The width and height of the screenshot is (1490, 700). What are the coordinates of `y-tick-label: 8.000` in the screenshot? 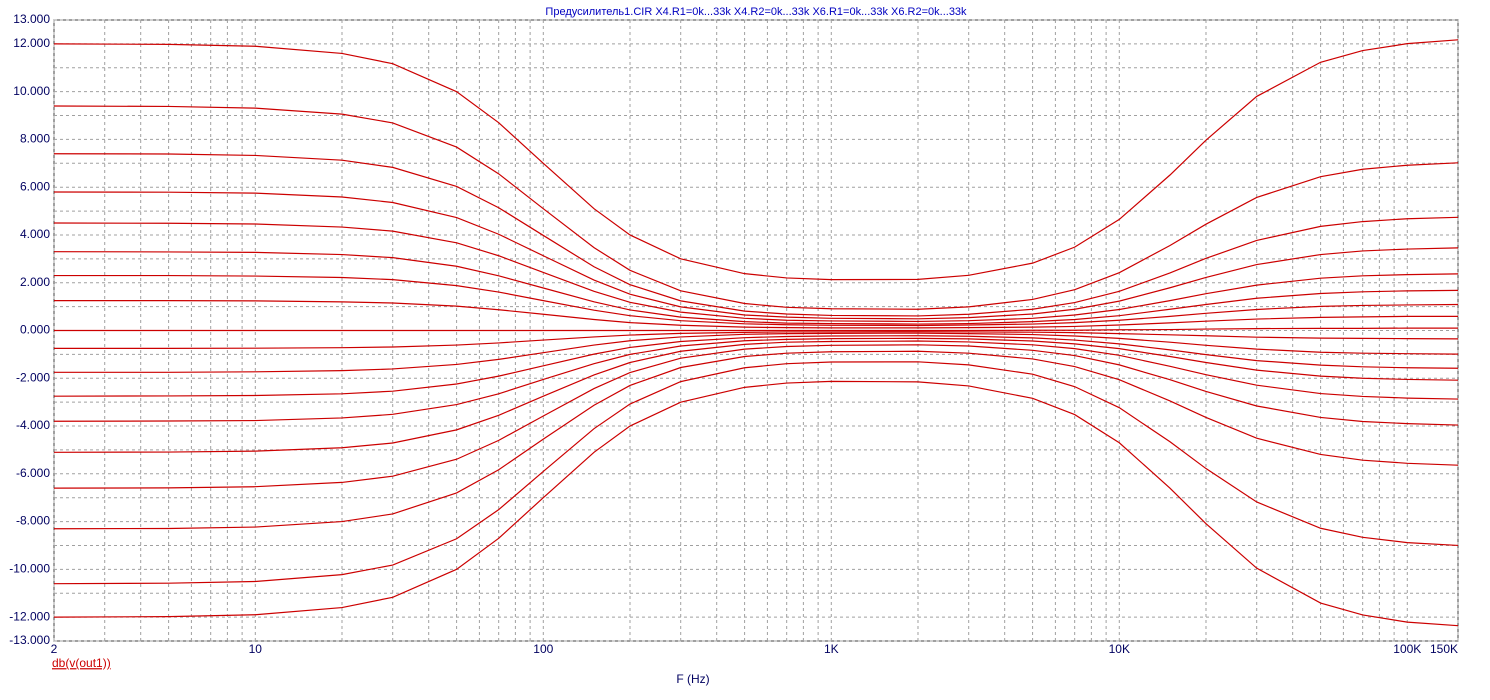 It's located at (35, 139).